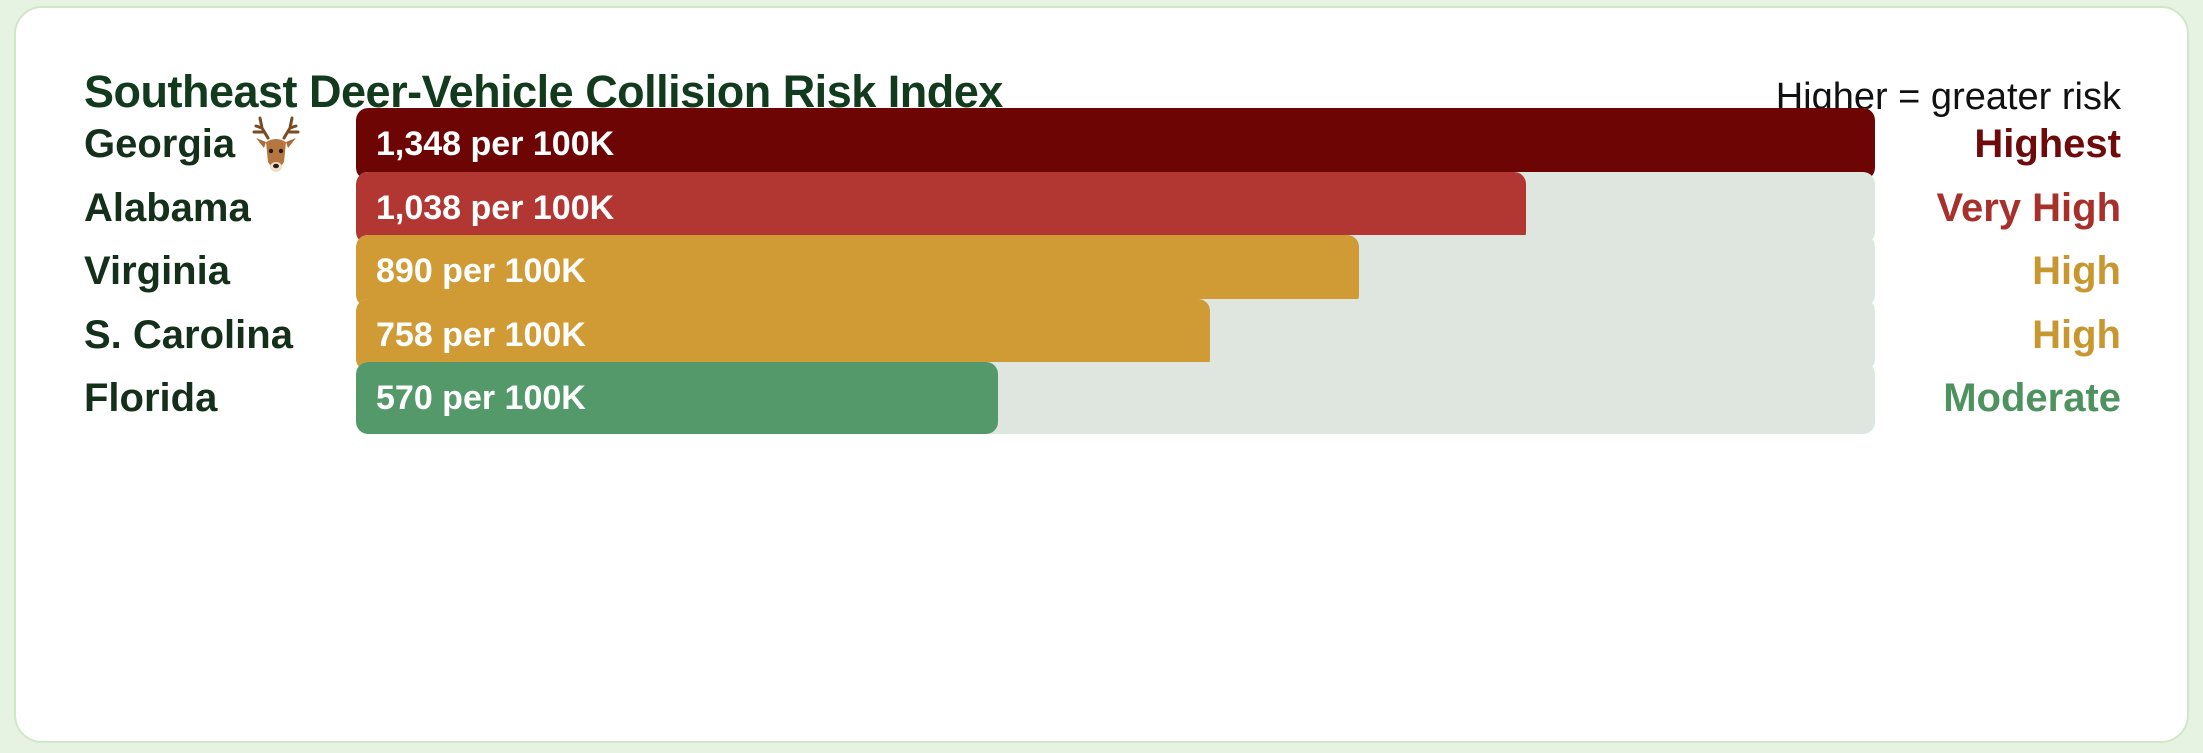 The width and height of the screenshot is (2203, 753). I want to click on bar-s-carolina: 758 per 100K, so click(783, 334).